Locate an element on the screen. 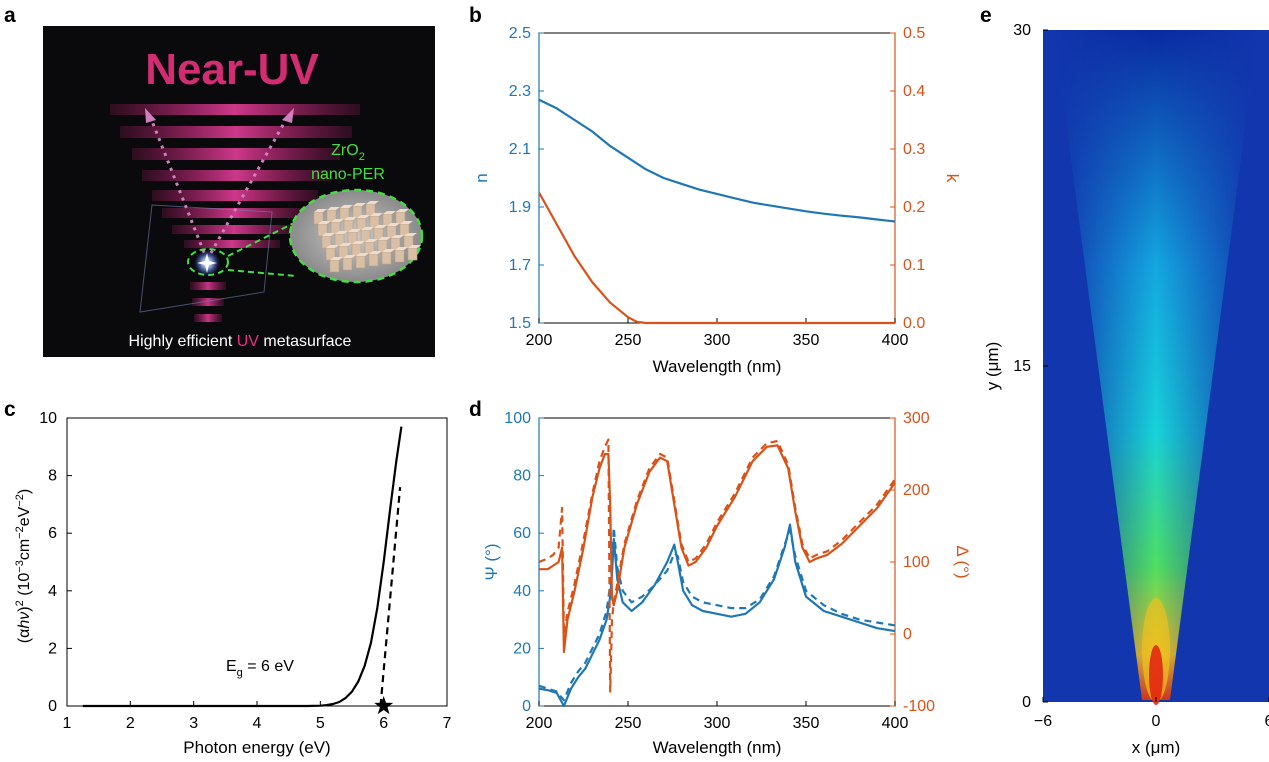 The image size is (1269, 762). panel-d-series-Δ-measured is located at coordinates (717, 549).